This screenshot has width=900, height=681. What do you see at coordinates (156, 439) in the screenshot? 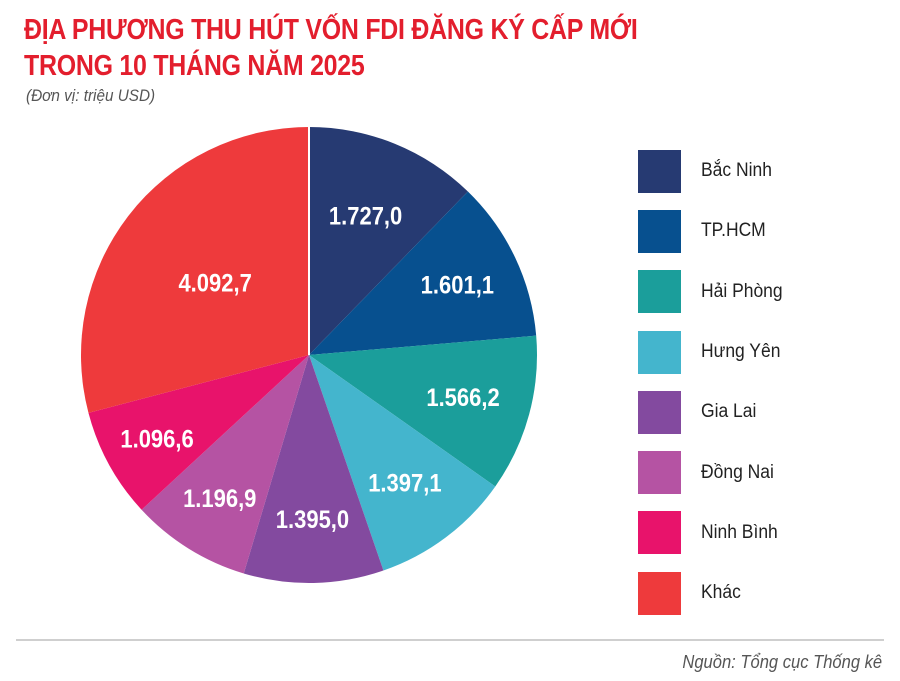
I see `slice-value-label: 1.096,6` at bounding box center [156, 439].